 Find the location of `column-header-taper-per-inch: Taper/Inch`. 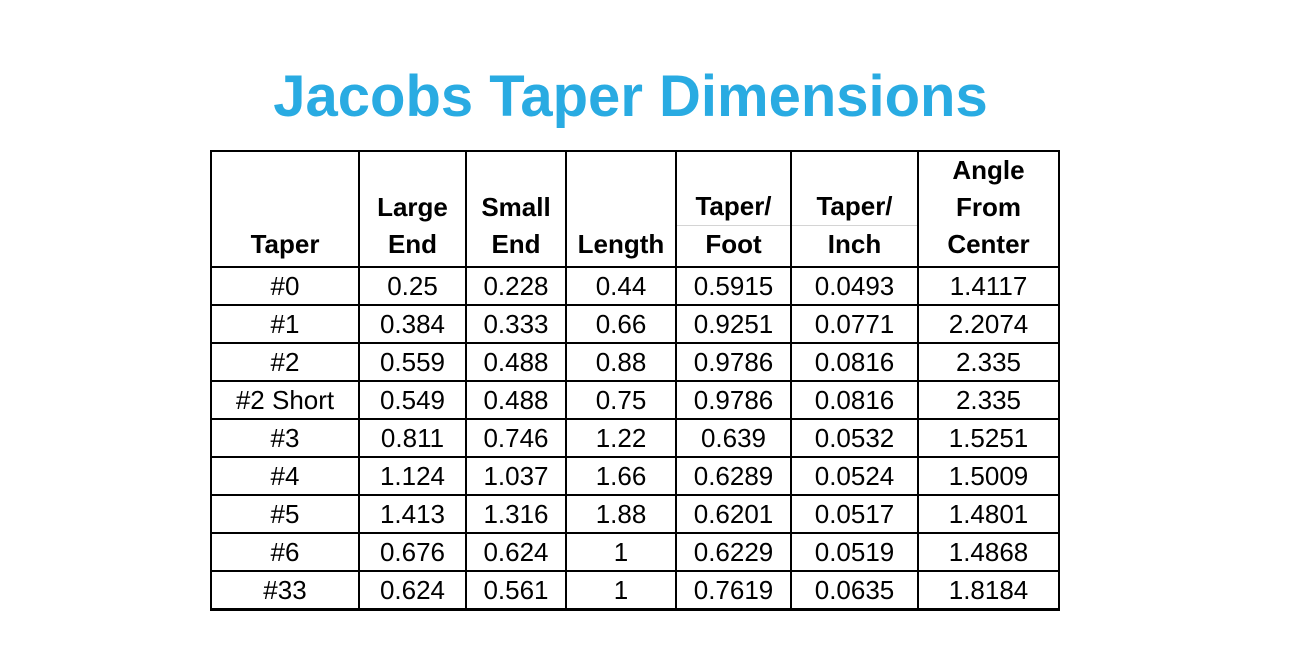

column-header-taper-per-inch: Taper/Inch is located at coordinates (854, 209).